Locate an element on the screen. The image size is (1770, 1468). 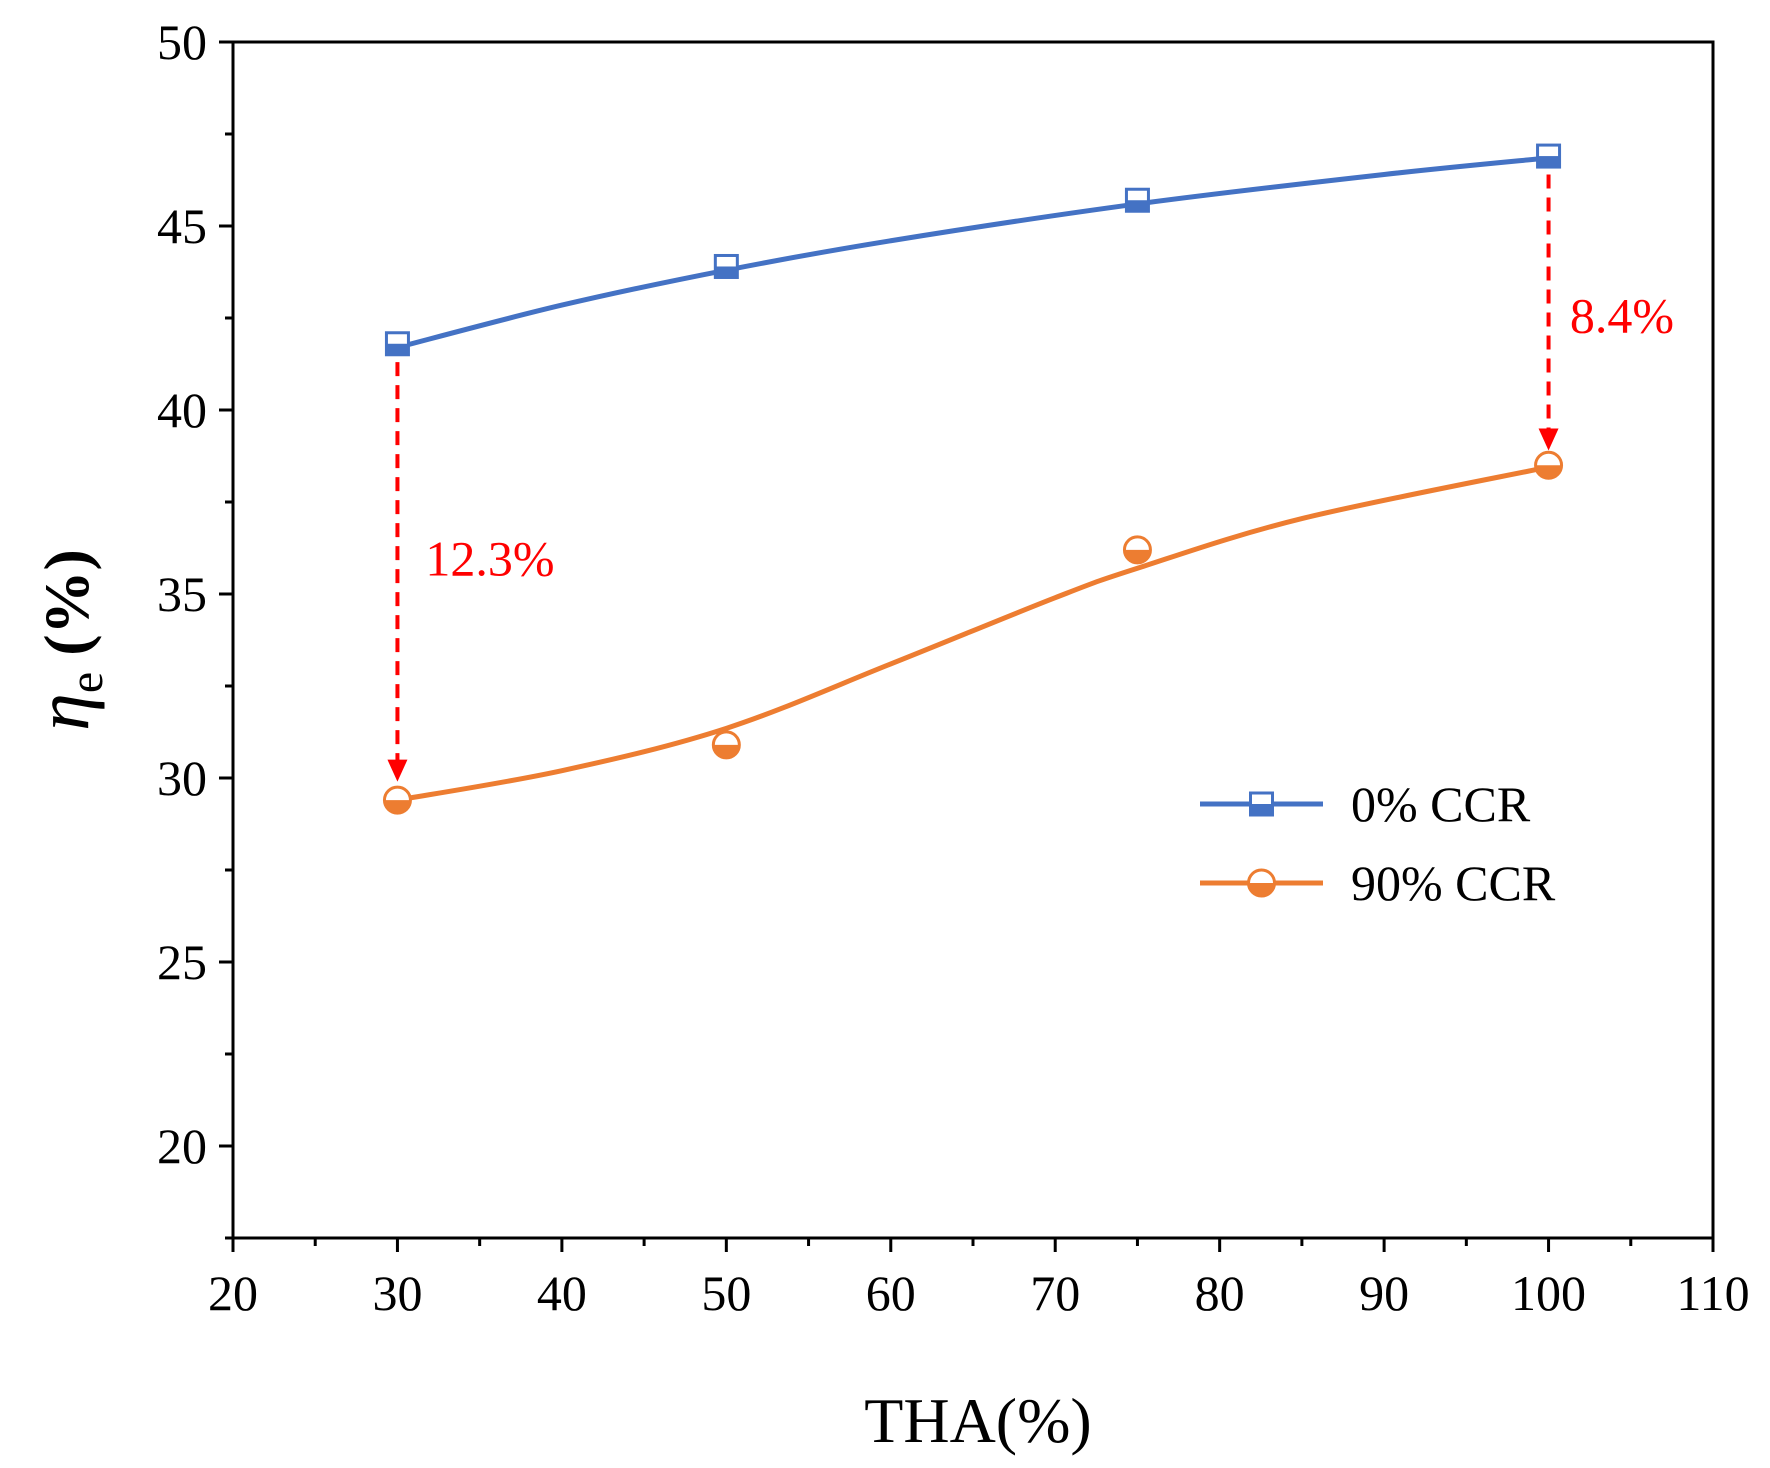
y-tick-label: 45 is located at coordinates (182, 226).